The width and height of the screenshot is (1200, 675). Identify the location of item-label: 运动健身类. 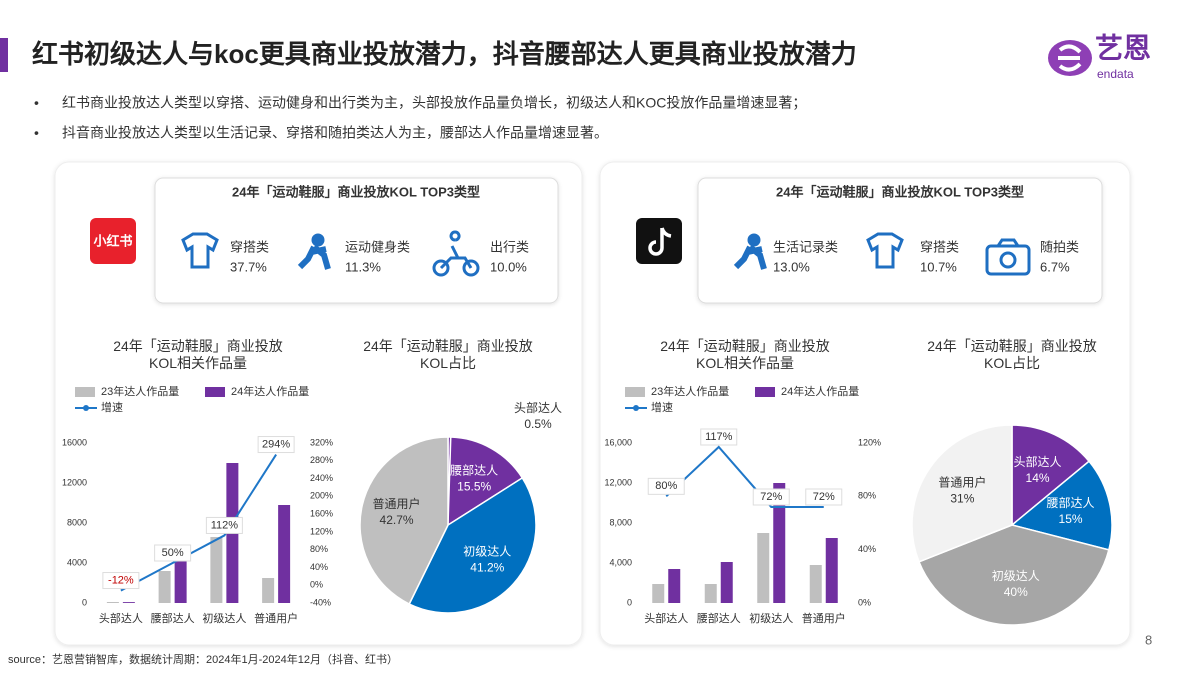
(377, 246).